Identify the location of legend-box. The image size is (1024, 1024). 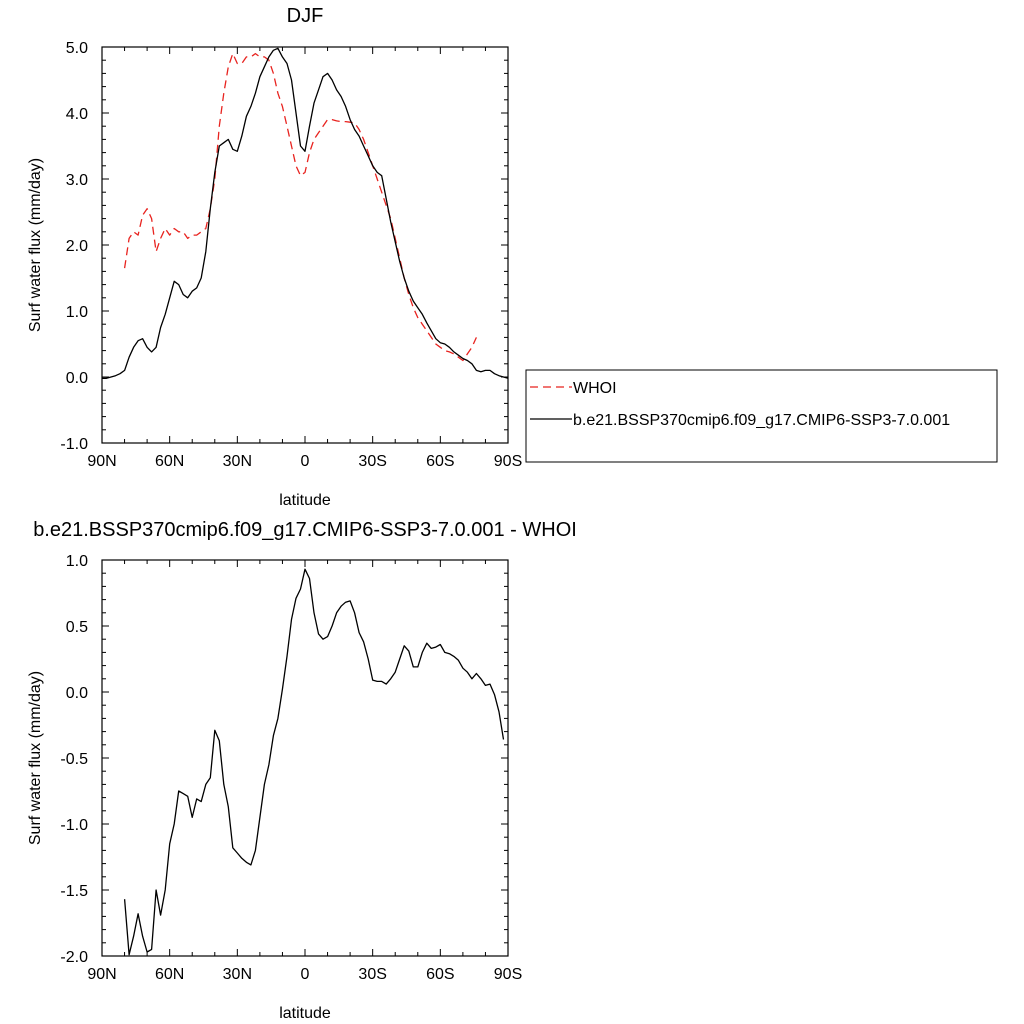
(761, 416).